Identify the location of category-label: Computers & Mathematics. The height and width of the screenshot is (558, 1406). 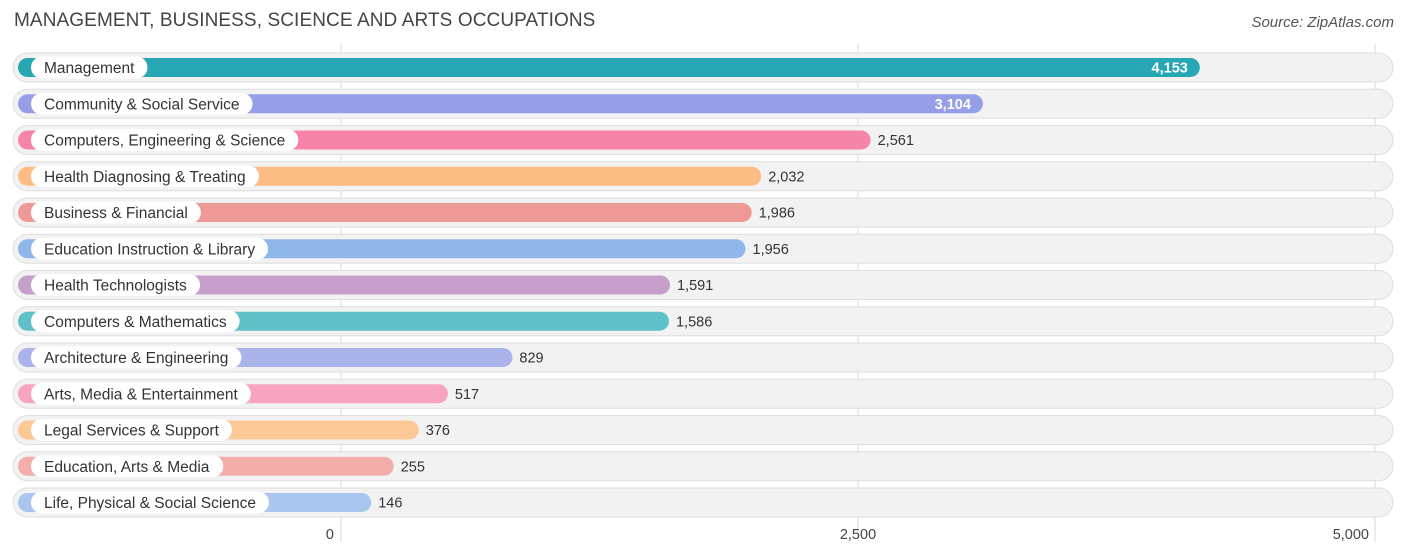
(135, 322).